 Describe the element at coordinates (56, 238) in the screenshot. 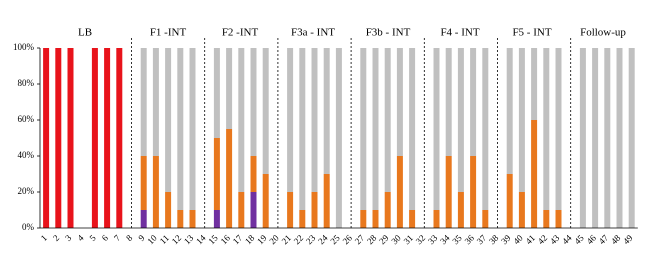

I see `x-tick-label: 2` at that location.